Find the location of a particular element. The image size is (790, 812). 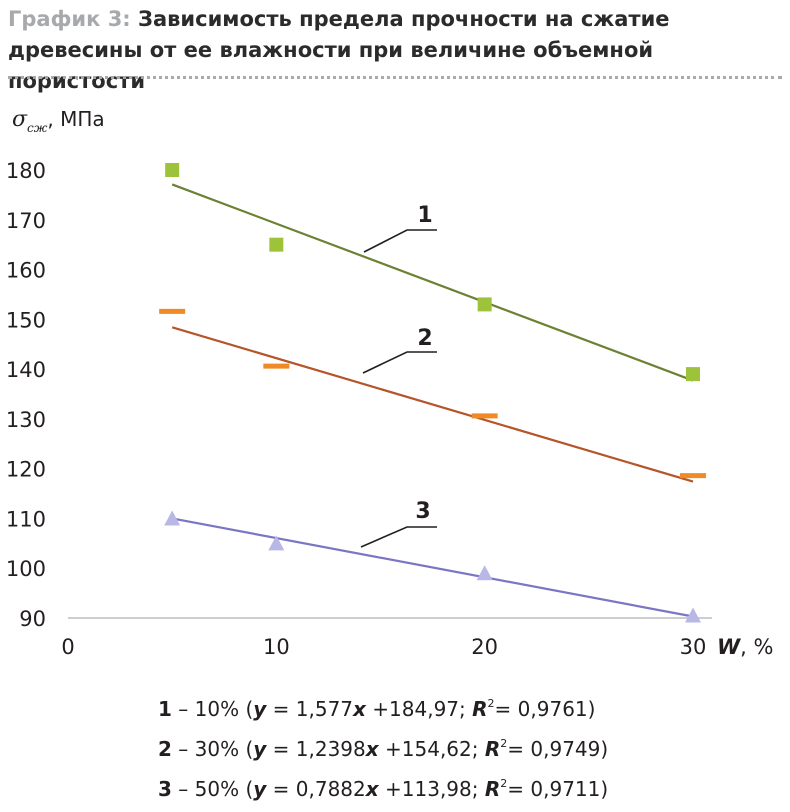

legend-text: = 0,7882 is located at coordinates (316, 789).